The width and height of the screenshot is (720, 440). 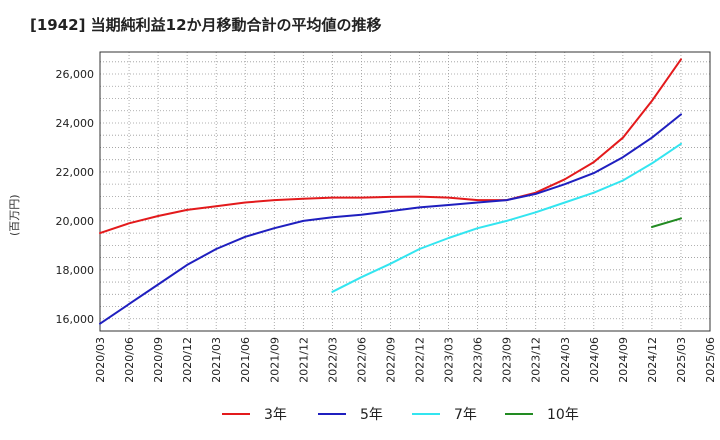 What do you see at coordinates (332, 360) in the screenshot?
I see `x-tick-label: 2022/03` at bounding box center [332, 360].